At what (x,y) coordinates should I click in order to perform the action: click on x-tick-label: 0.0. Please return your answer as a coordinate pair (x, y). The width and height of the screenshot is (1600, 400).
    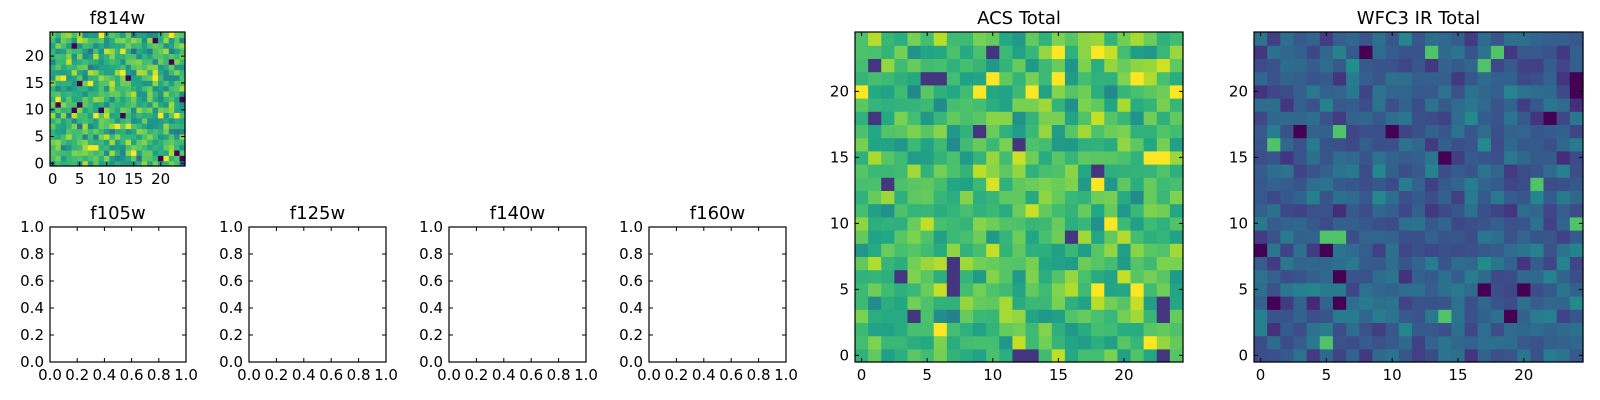
    Looking at the image, I should click on (649, 375).